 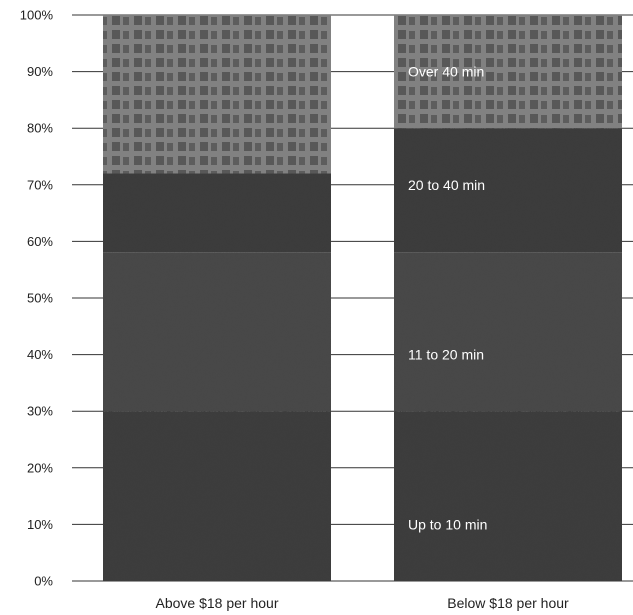 What do you see at coordinates (40, 298) in the screenshot?
I see `y-tick-label: 50%` at bounding box center [40, 298].